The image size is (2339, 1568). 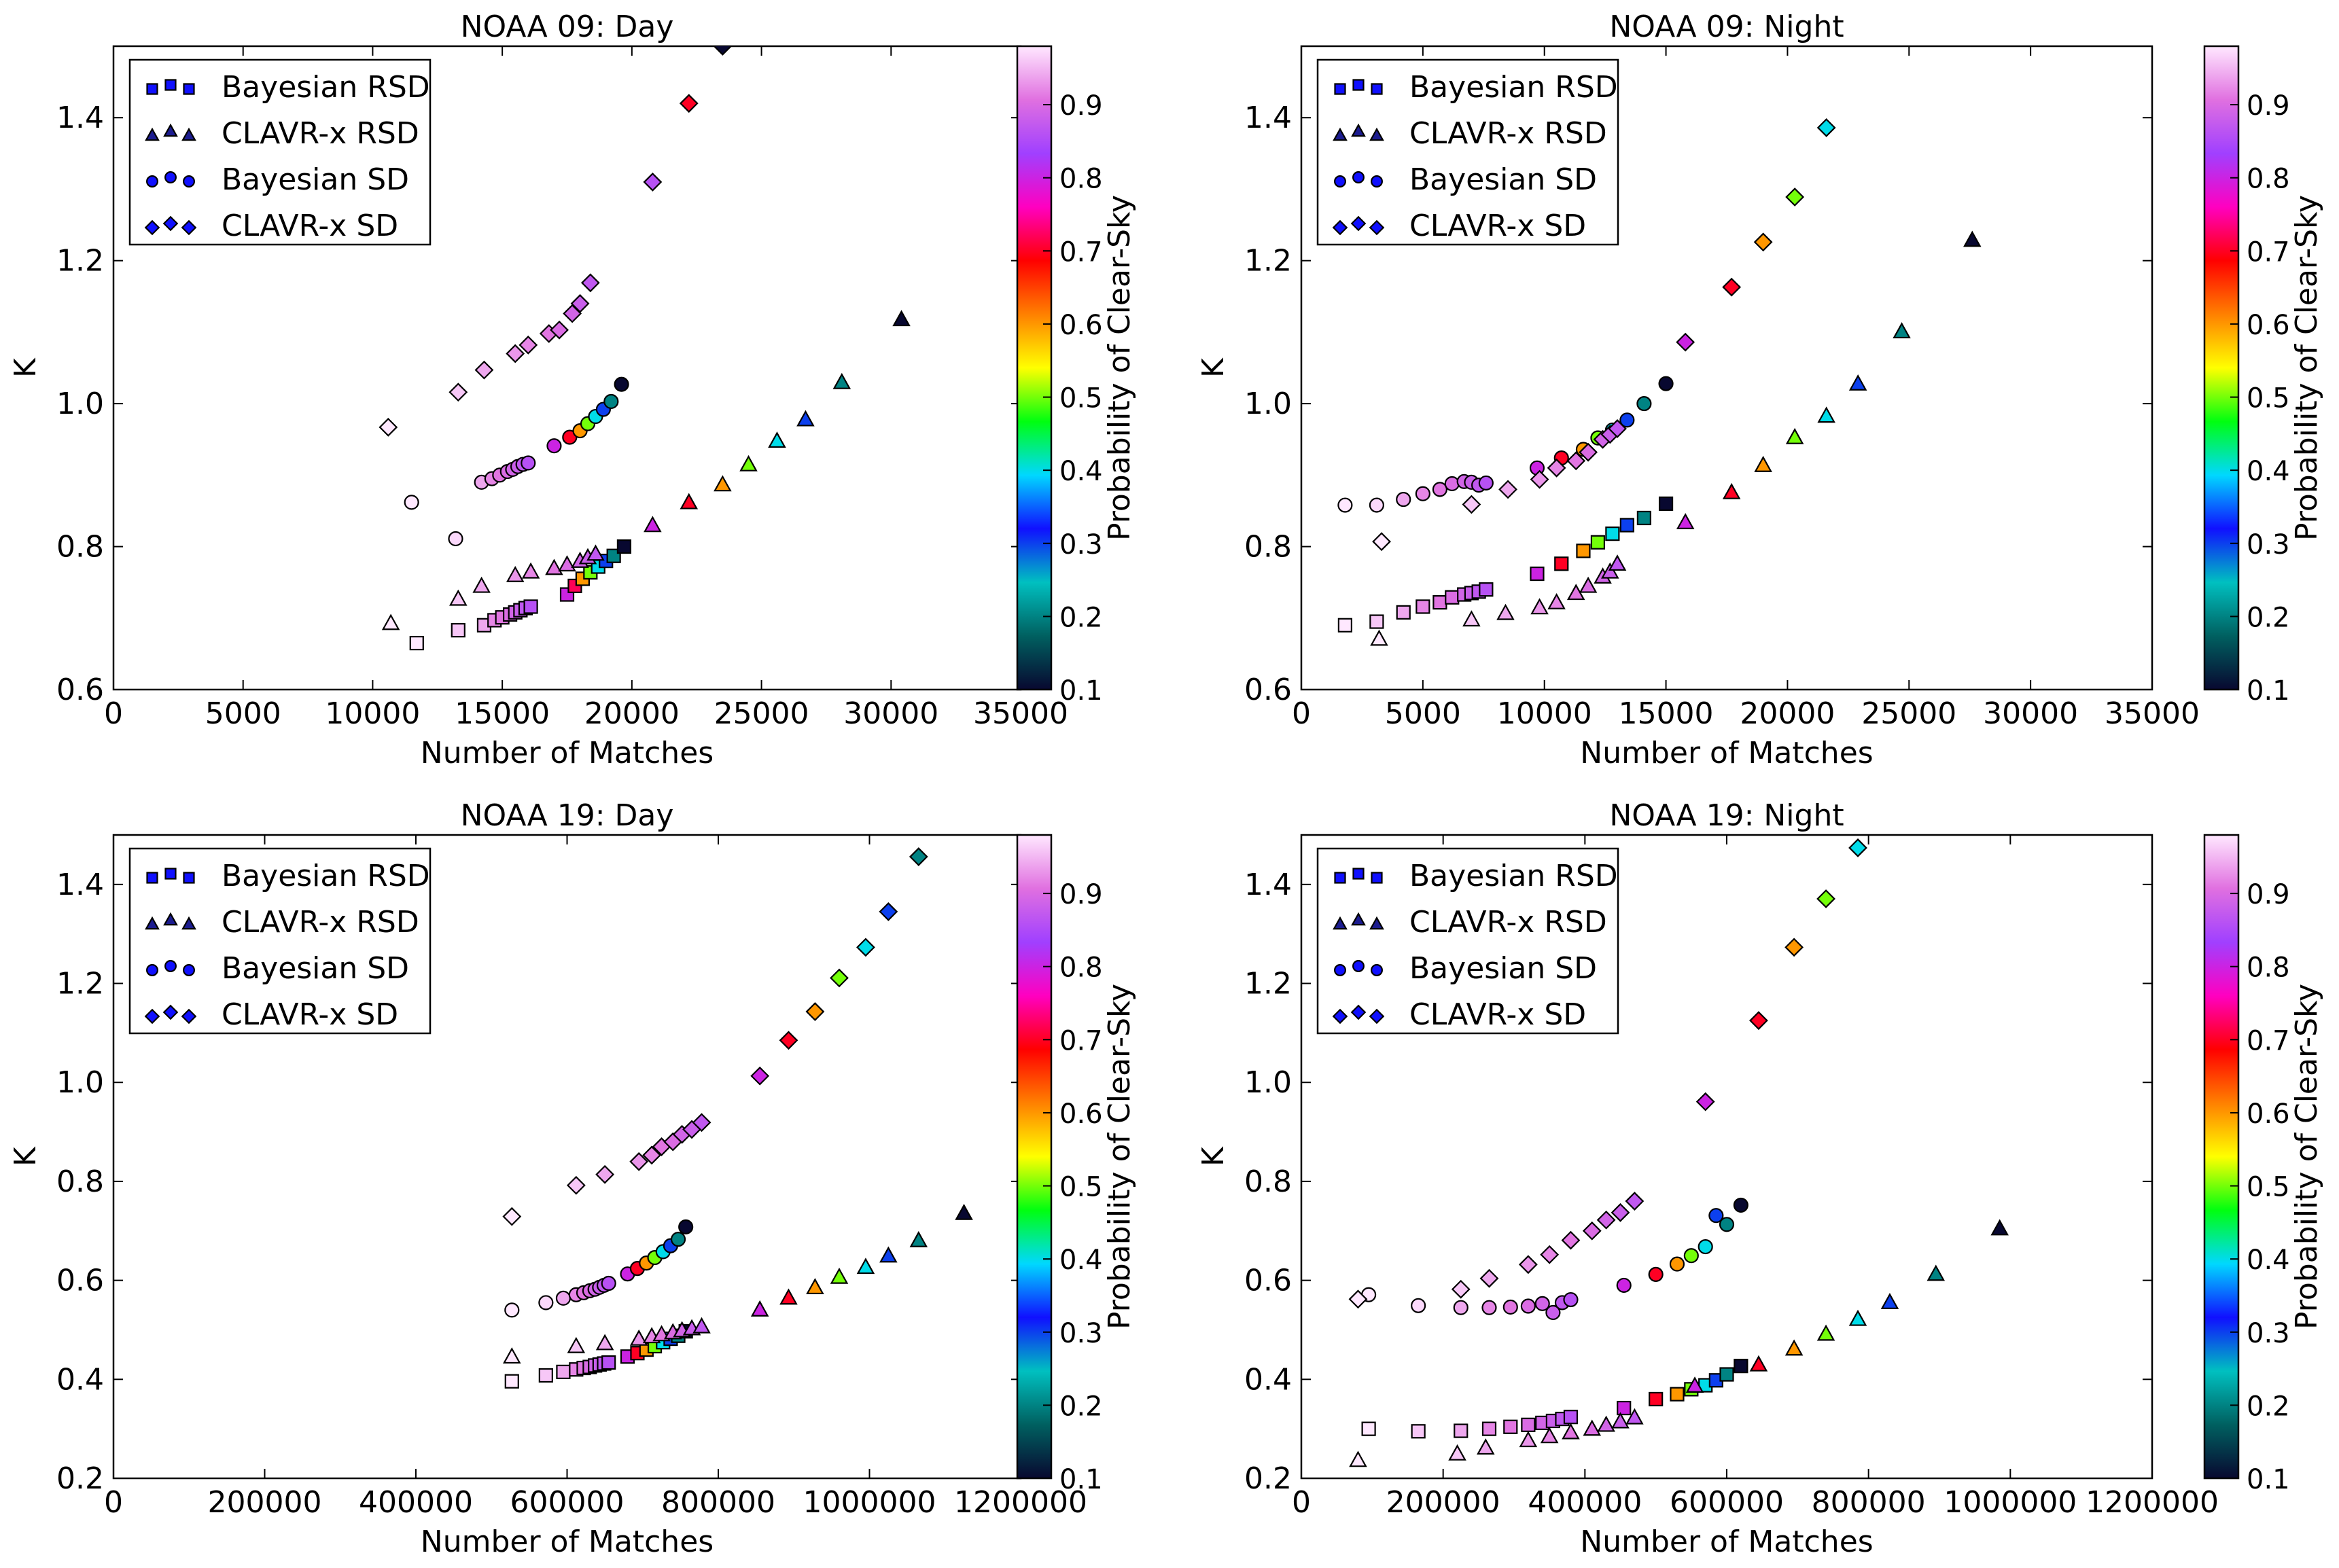 I want to click on colorbar-tick-label: 0.3, so click(x=1081, y=1333).